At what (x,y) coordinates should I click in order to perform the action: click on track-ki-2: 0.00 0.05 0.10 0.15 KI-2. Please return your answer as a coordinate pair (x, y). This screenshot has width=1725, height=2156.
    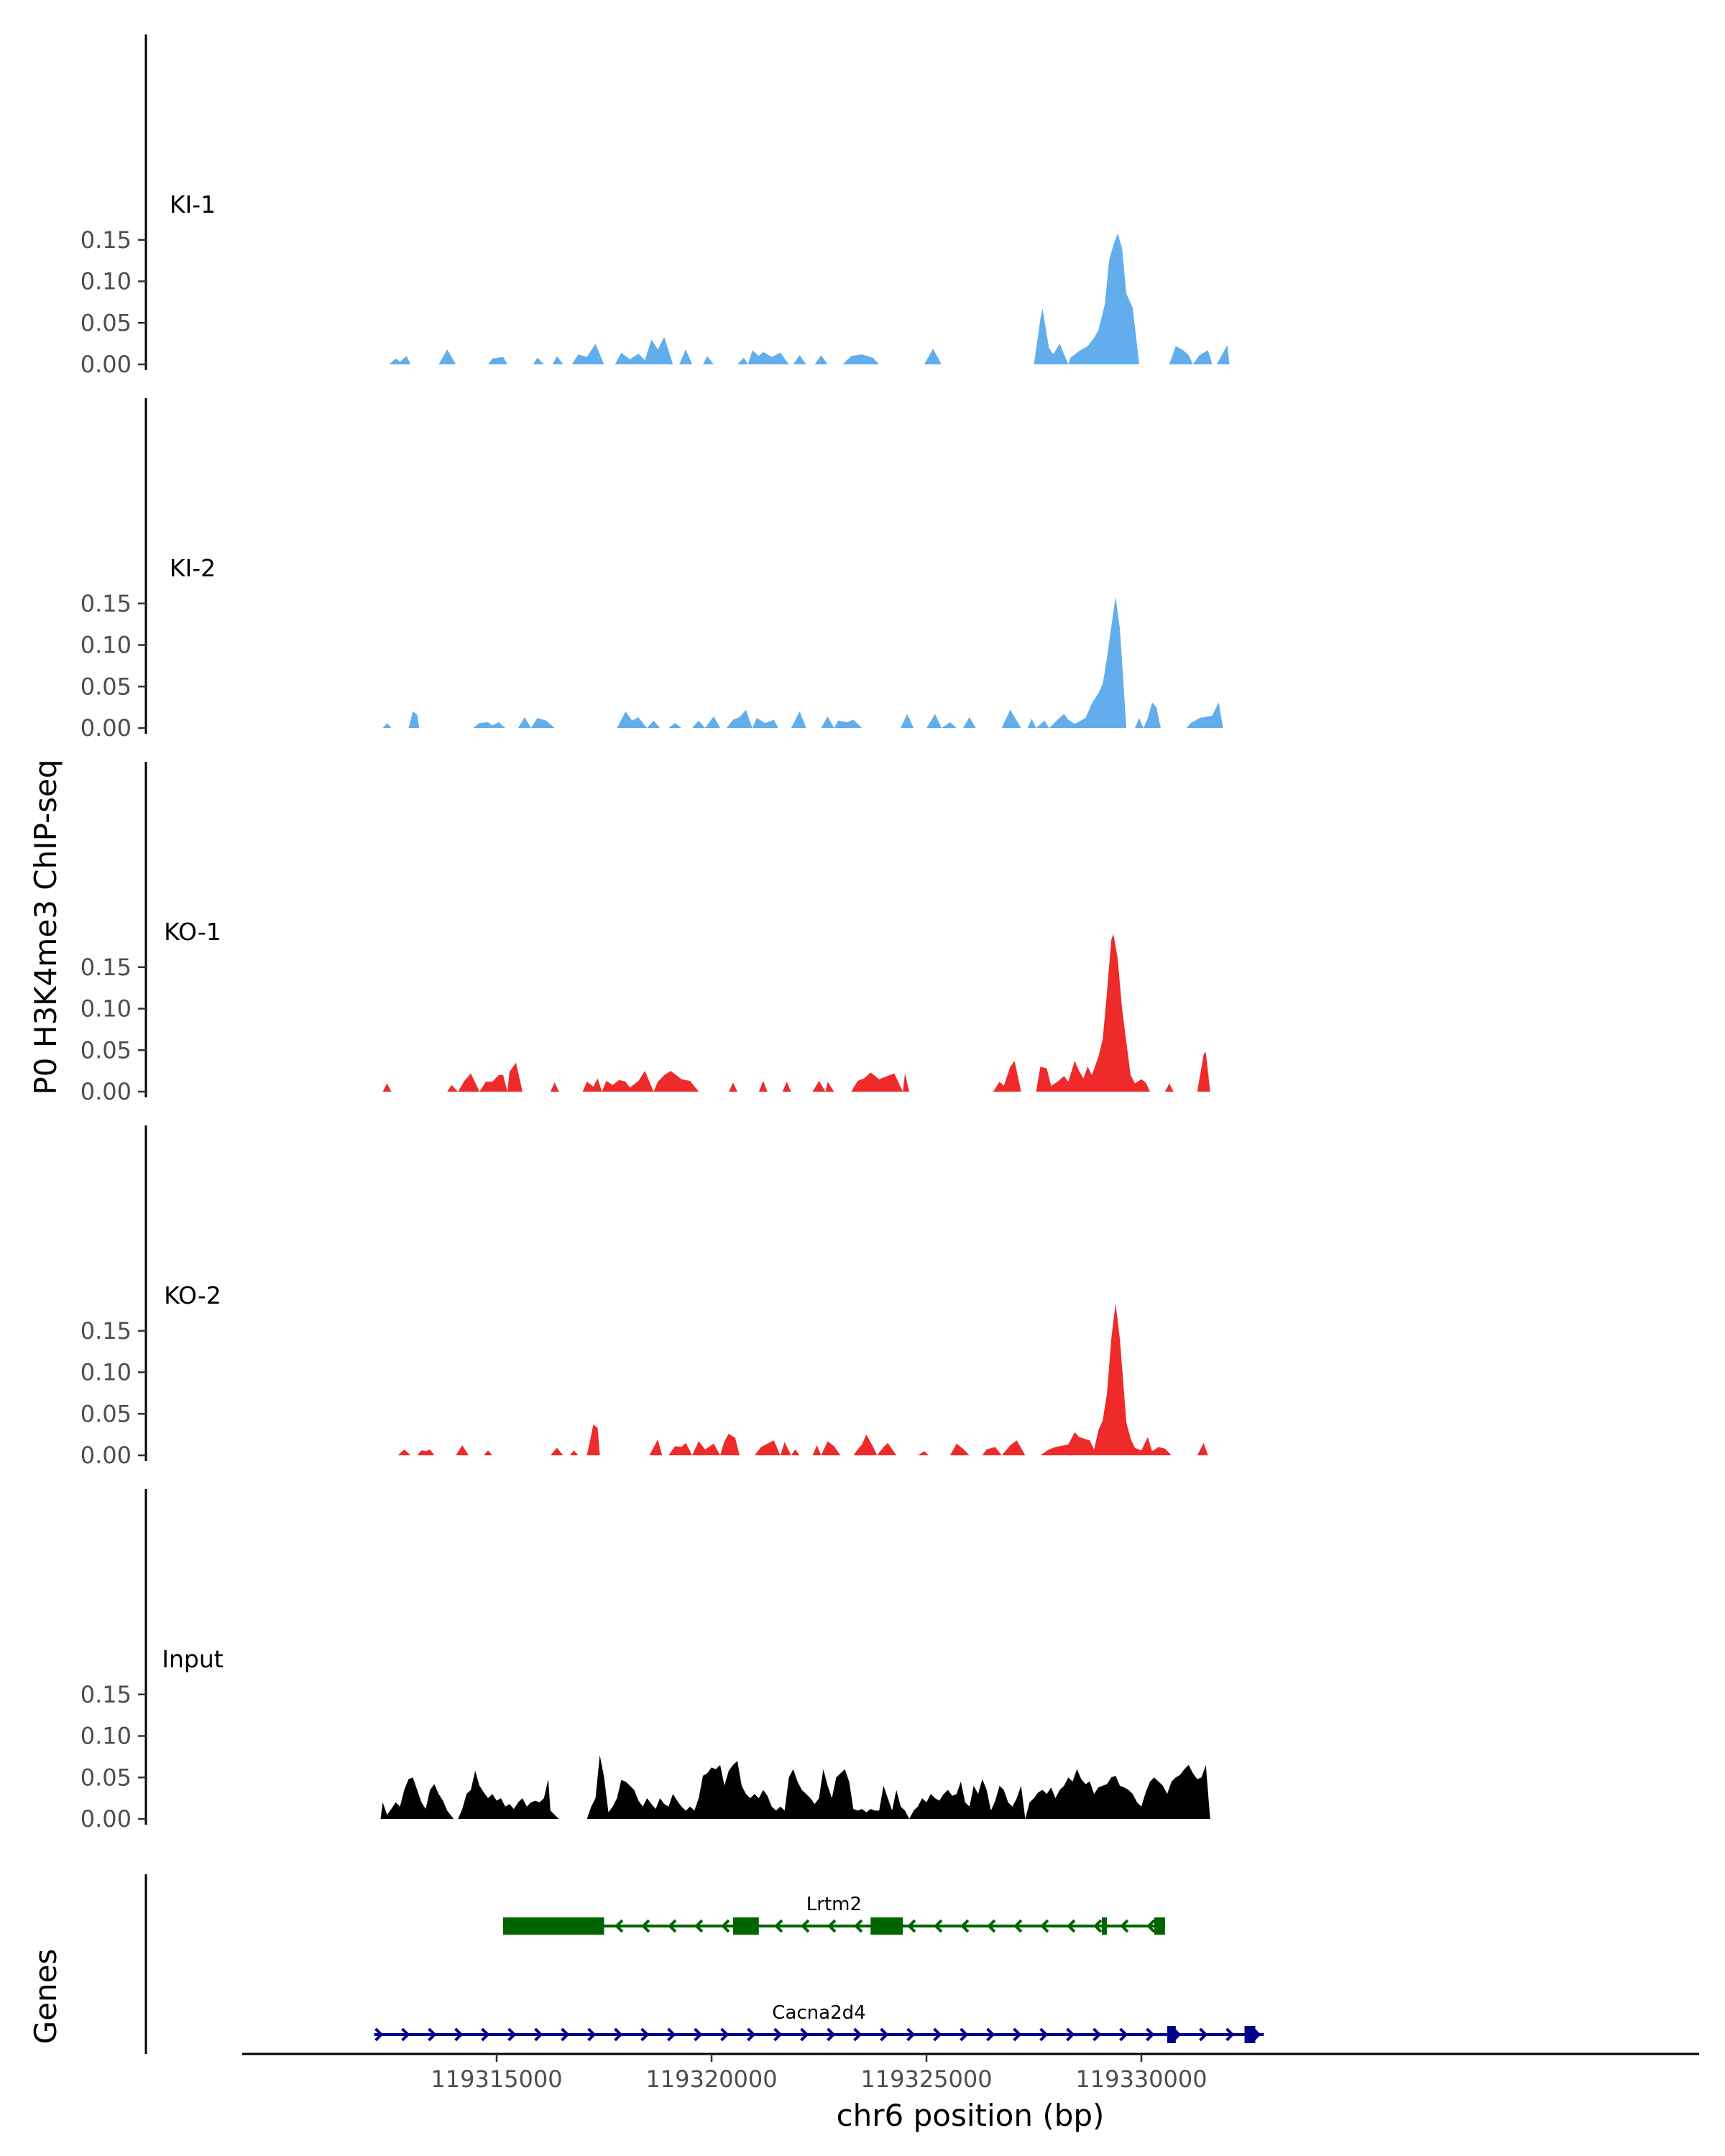
    Looking at the image, I should click on (651, 570).